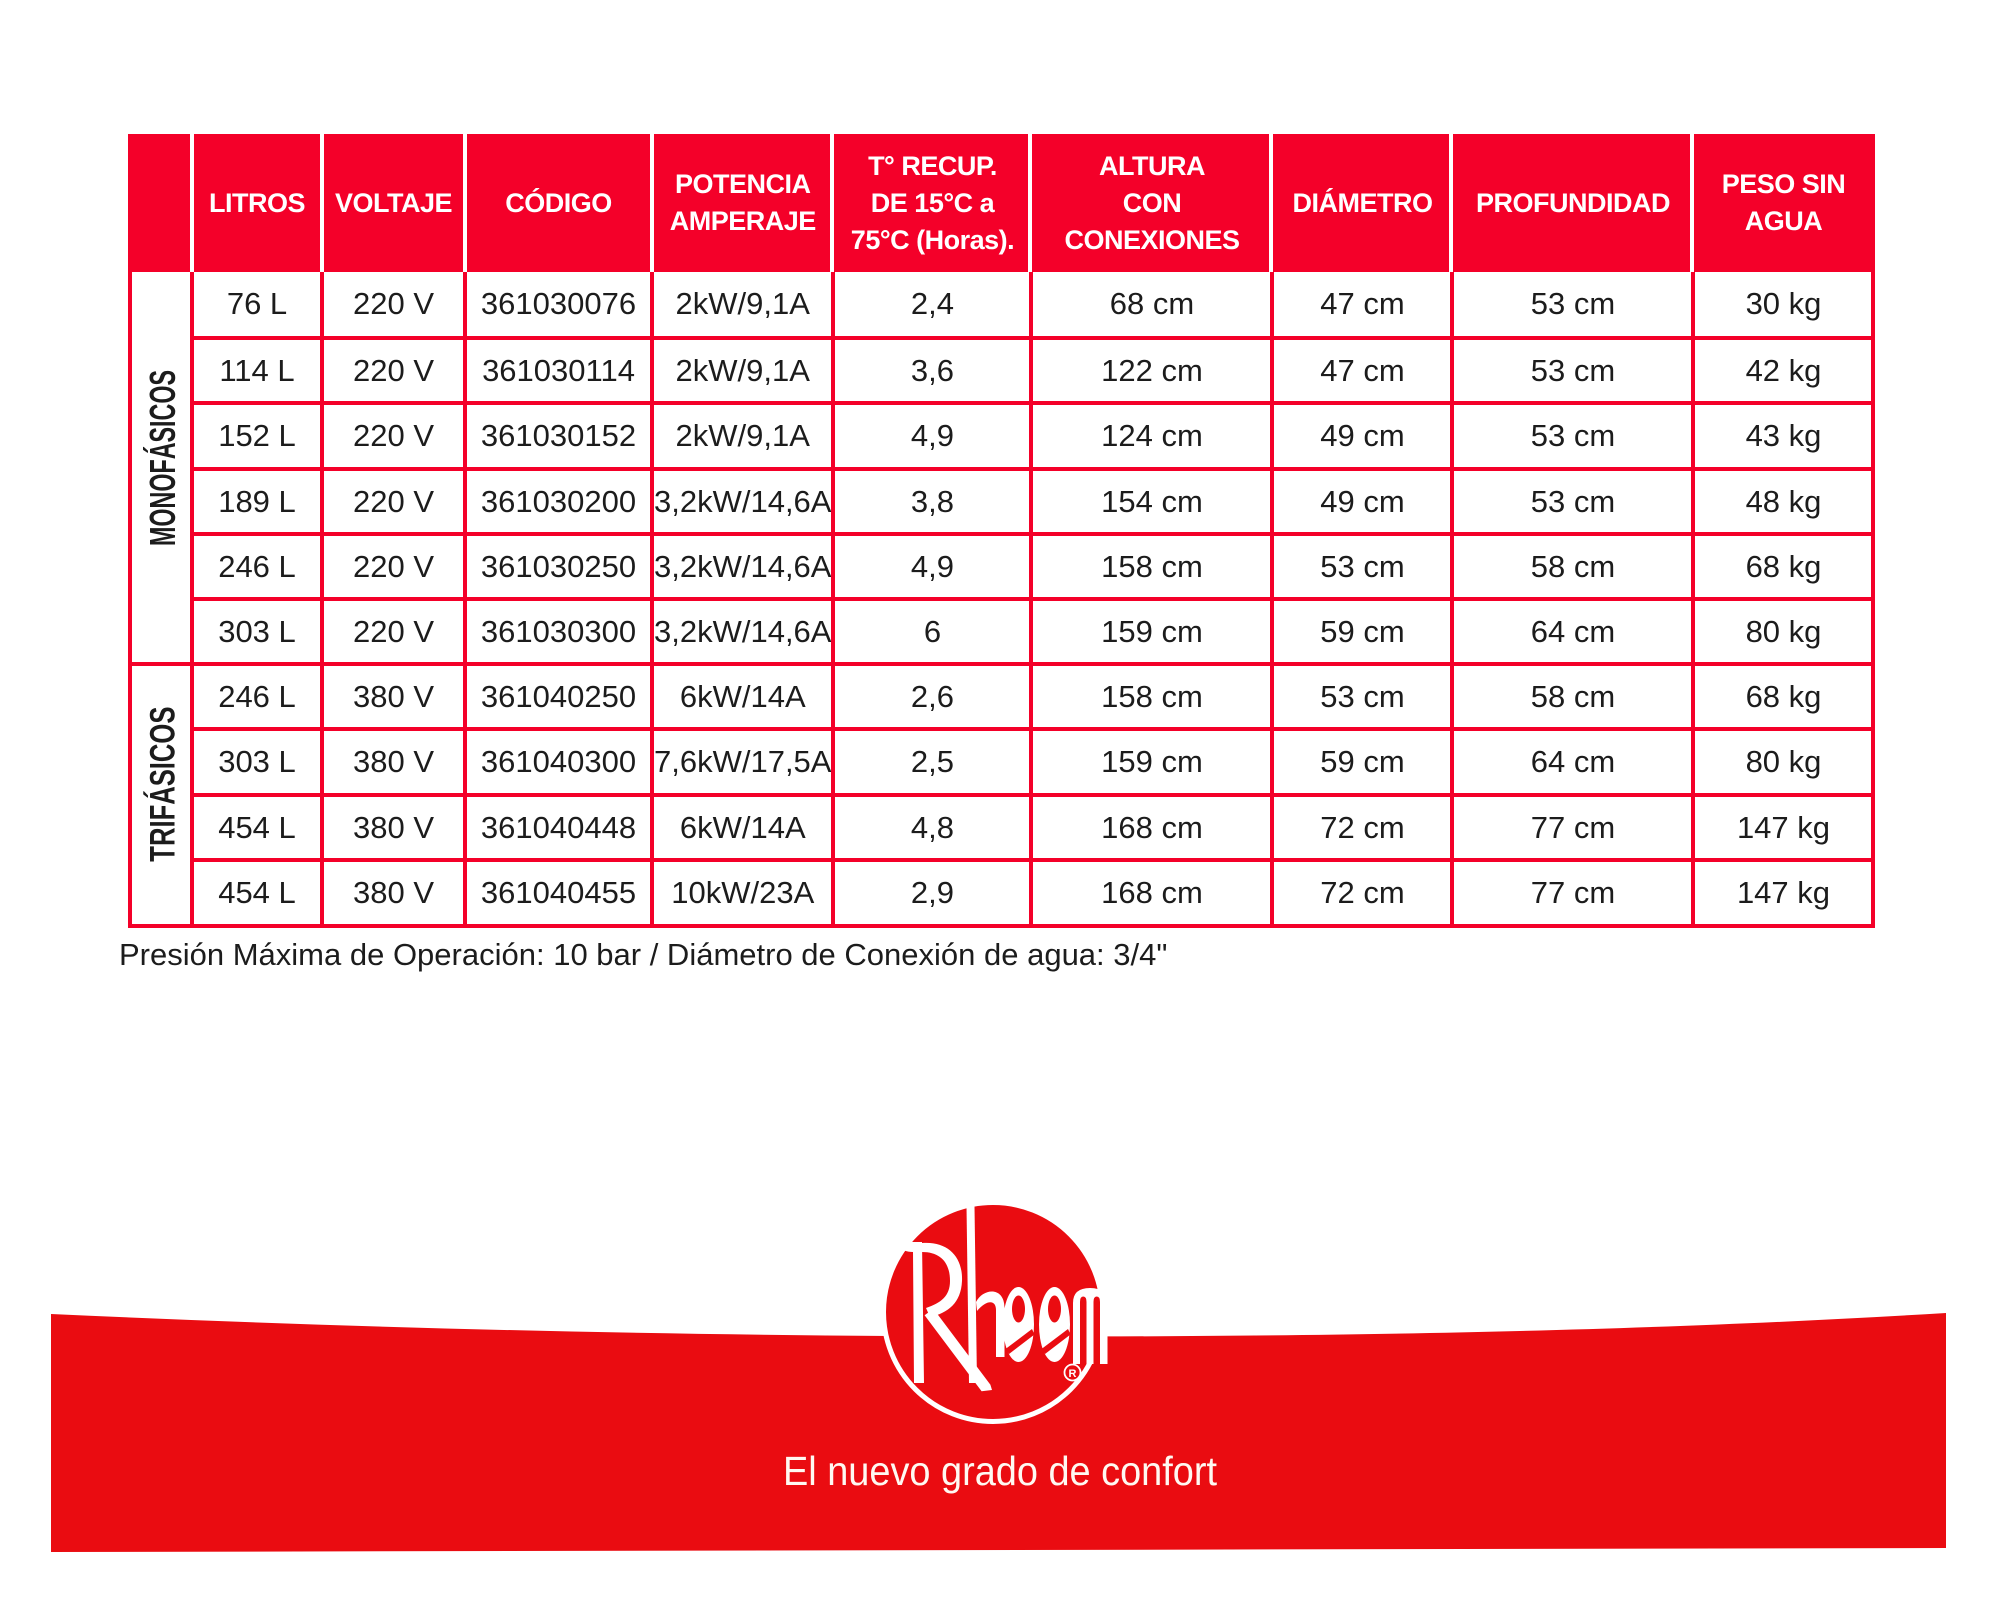  I want to click on svg-text: R, so click(1073, 1374).